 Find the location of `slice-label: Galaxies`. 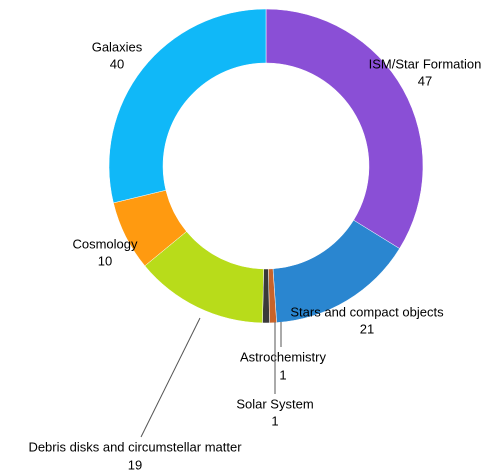

slice-label: Galaxies is located at coordinates (117, 46).